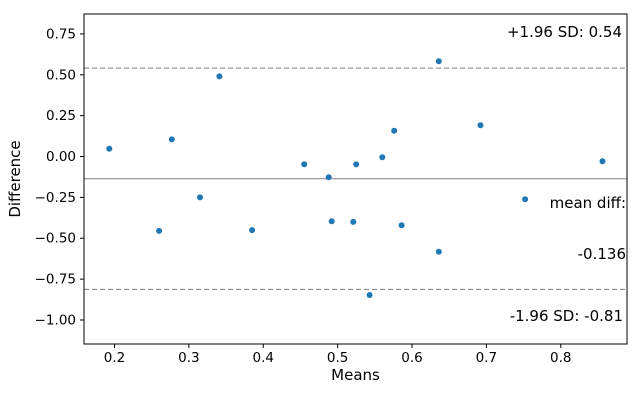 The height and width of the screenshot is (400, 640). I want to click on x-tick-label: 0.7, so click(486, 358).